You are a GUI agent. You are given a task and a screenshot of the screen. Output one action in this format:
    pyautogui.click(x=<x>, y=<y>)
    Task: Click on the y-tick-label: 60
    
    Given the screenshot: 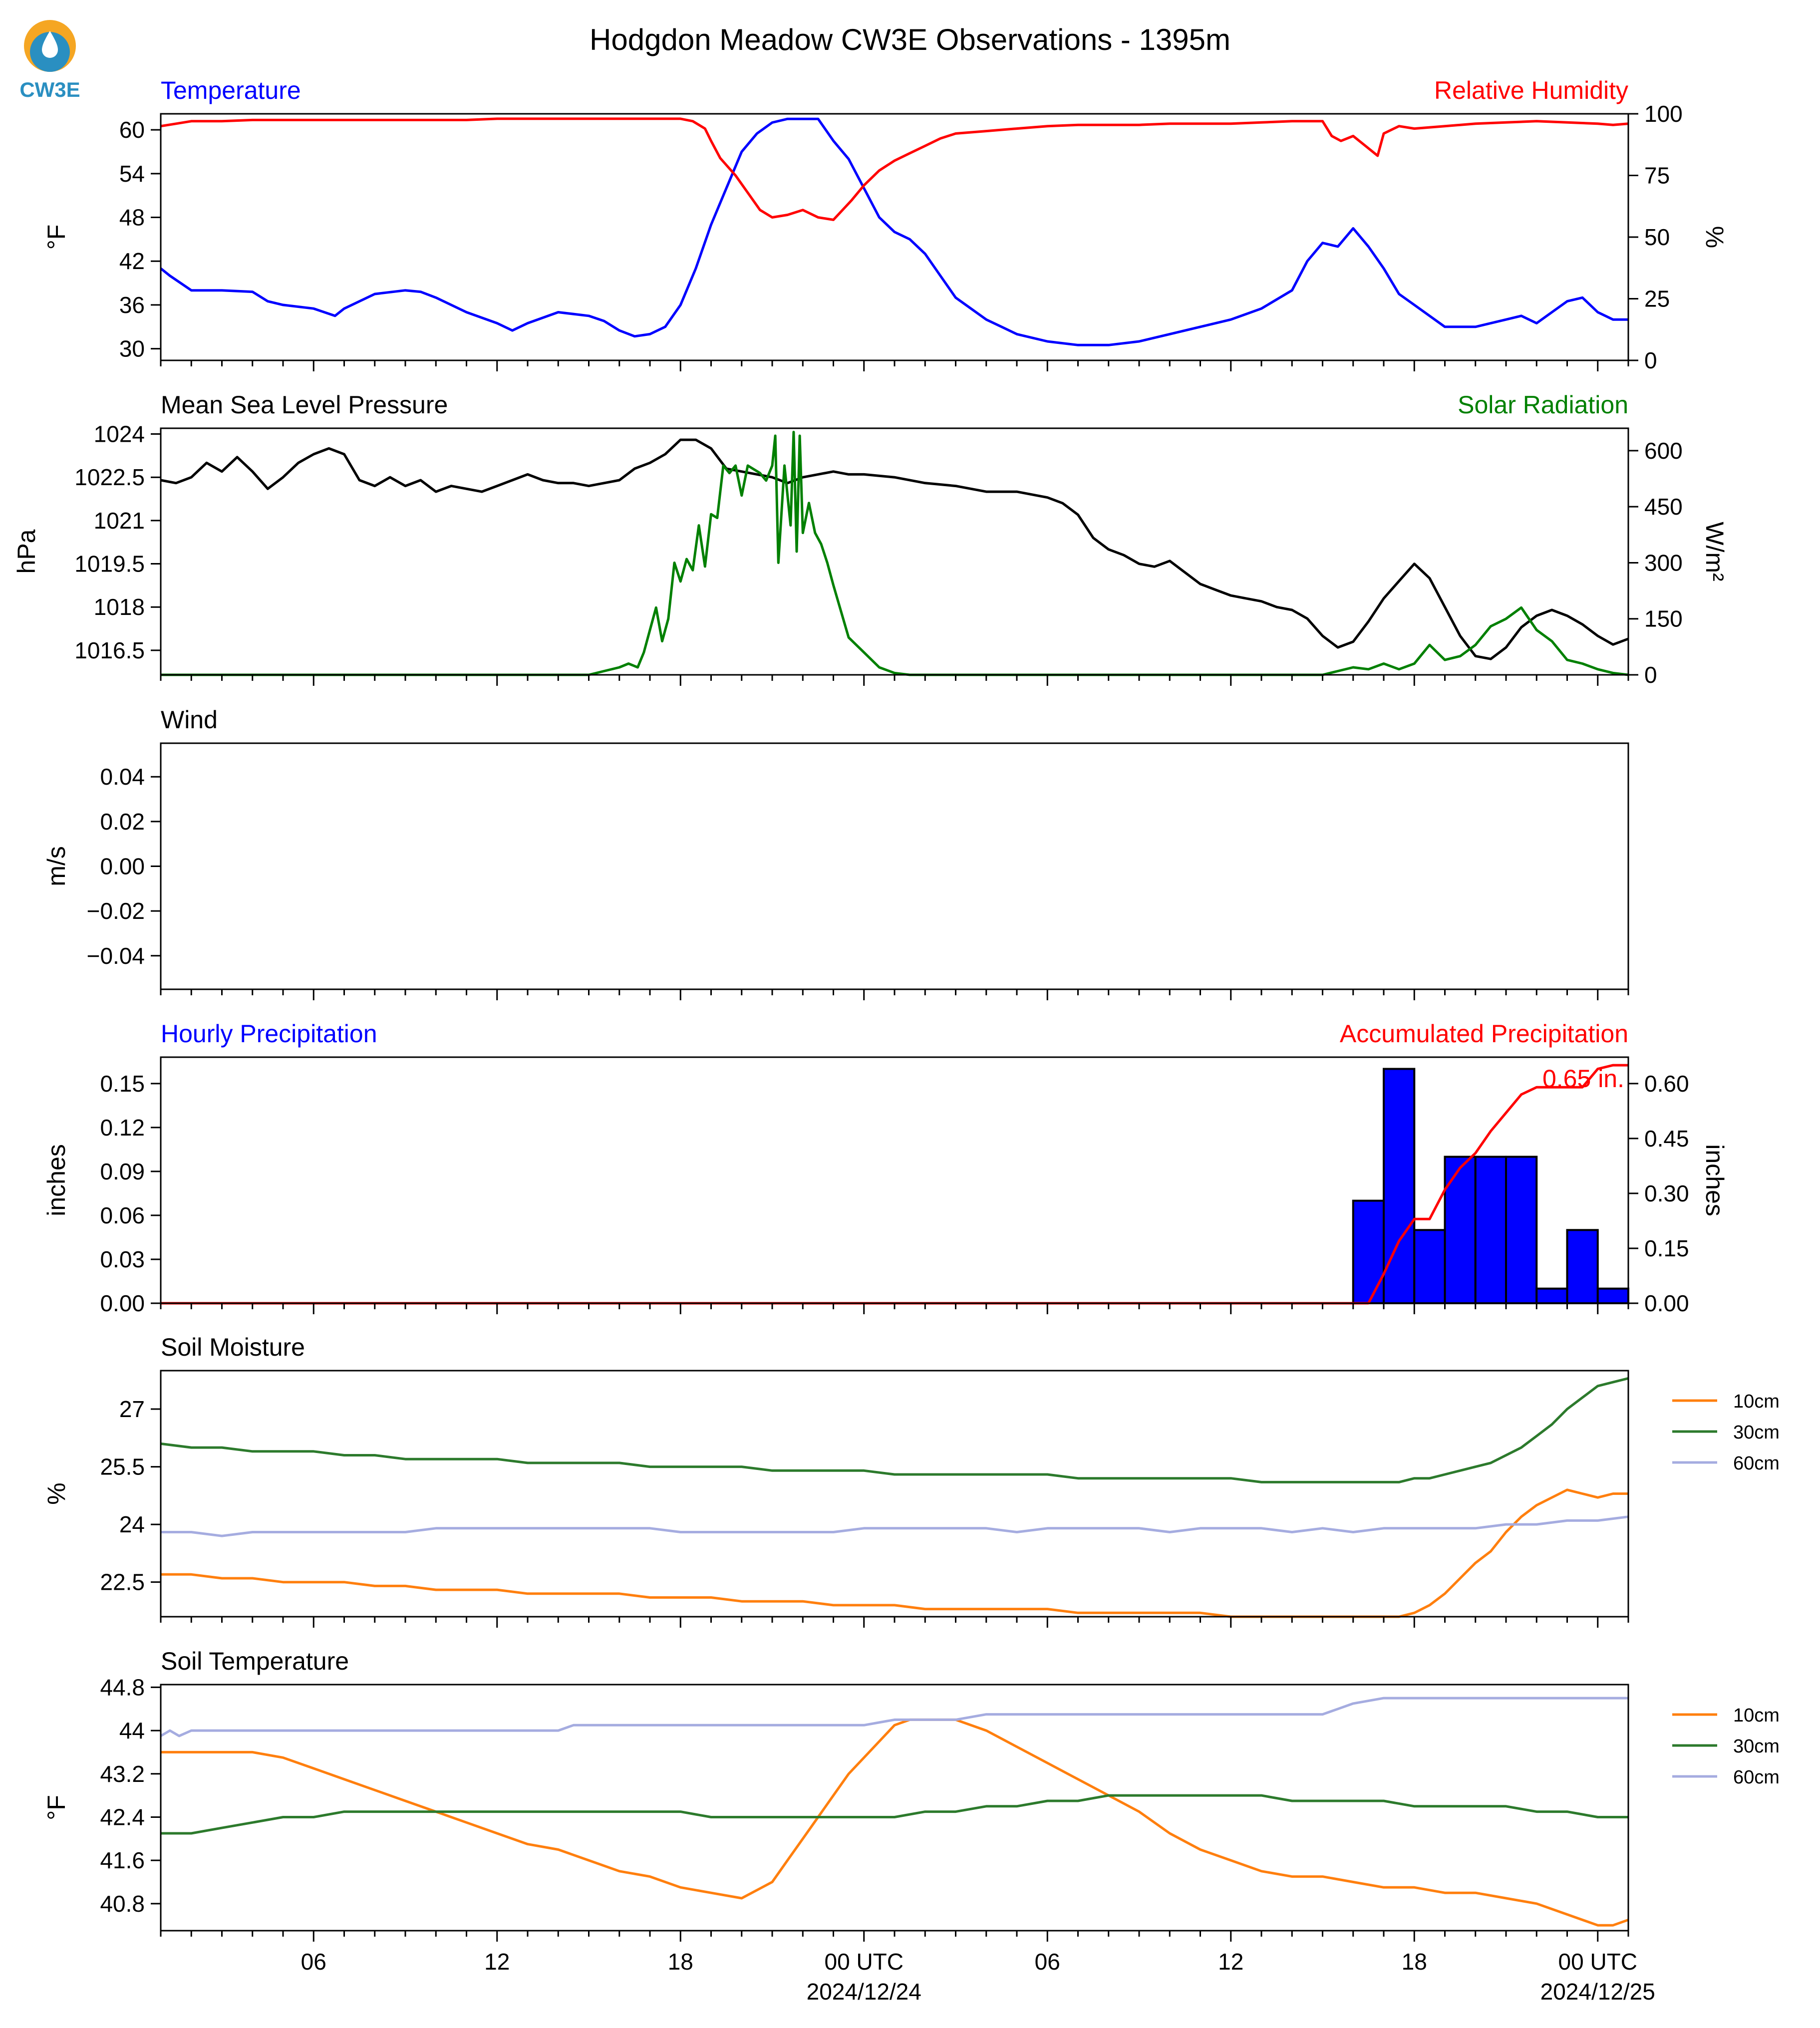 What is the action you would take?
    pyautogui.click(x=132, y=130)
    